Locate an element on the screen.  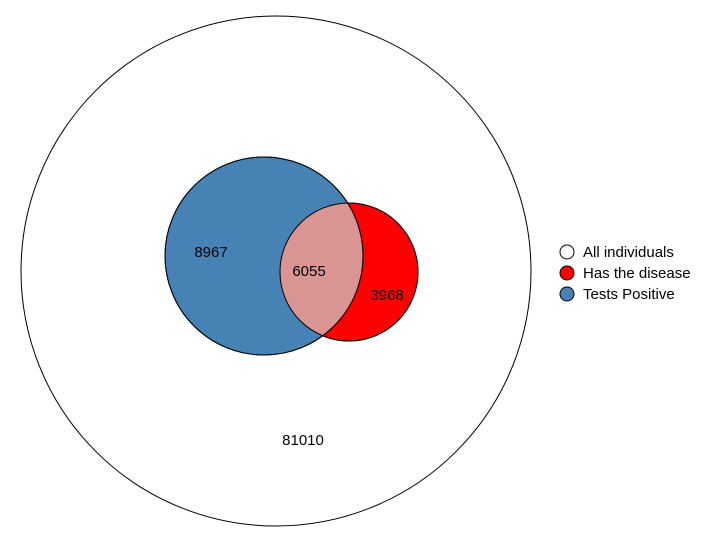
legend-item-all-individuals: All individuals is located at coordinates (616, 252).